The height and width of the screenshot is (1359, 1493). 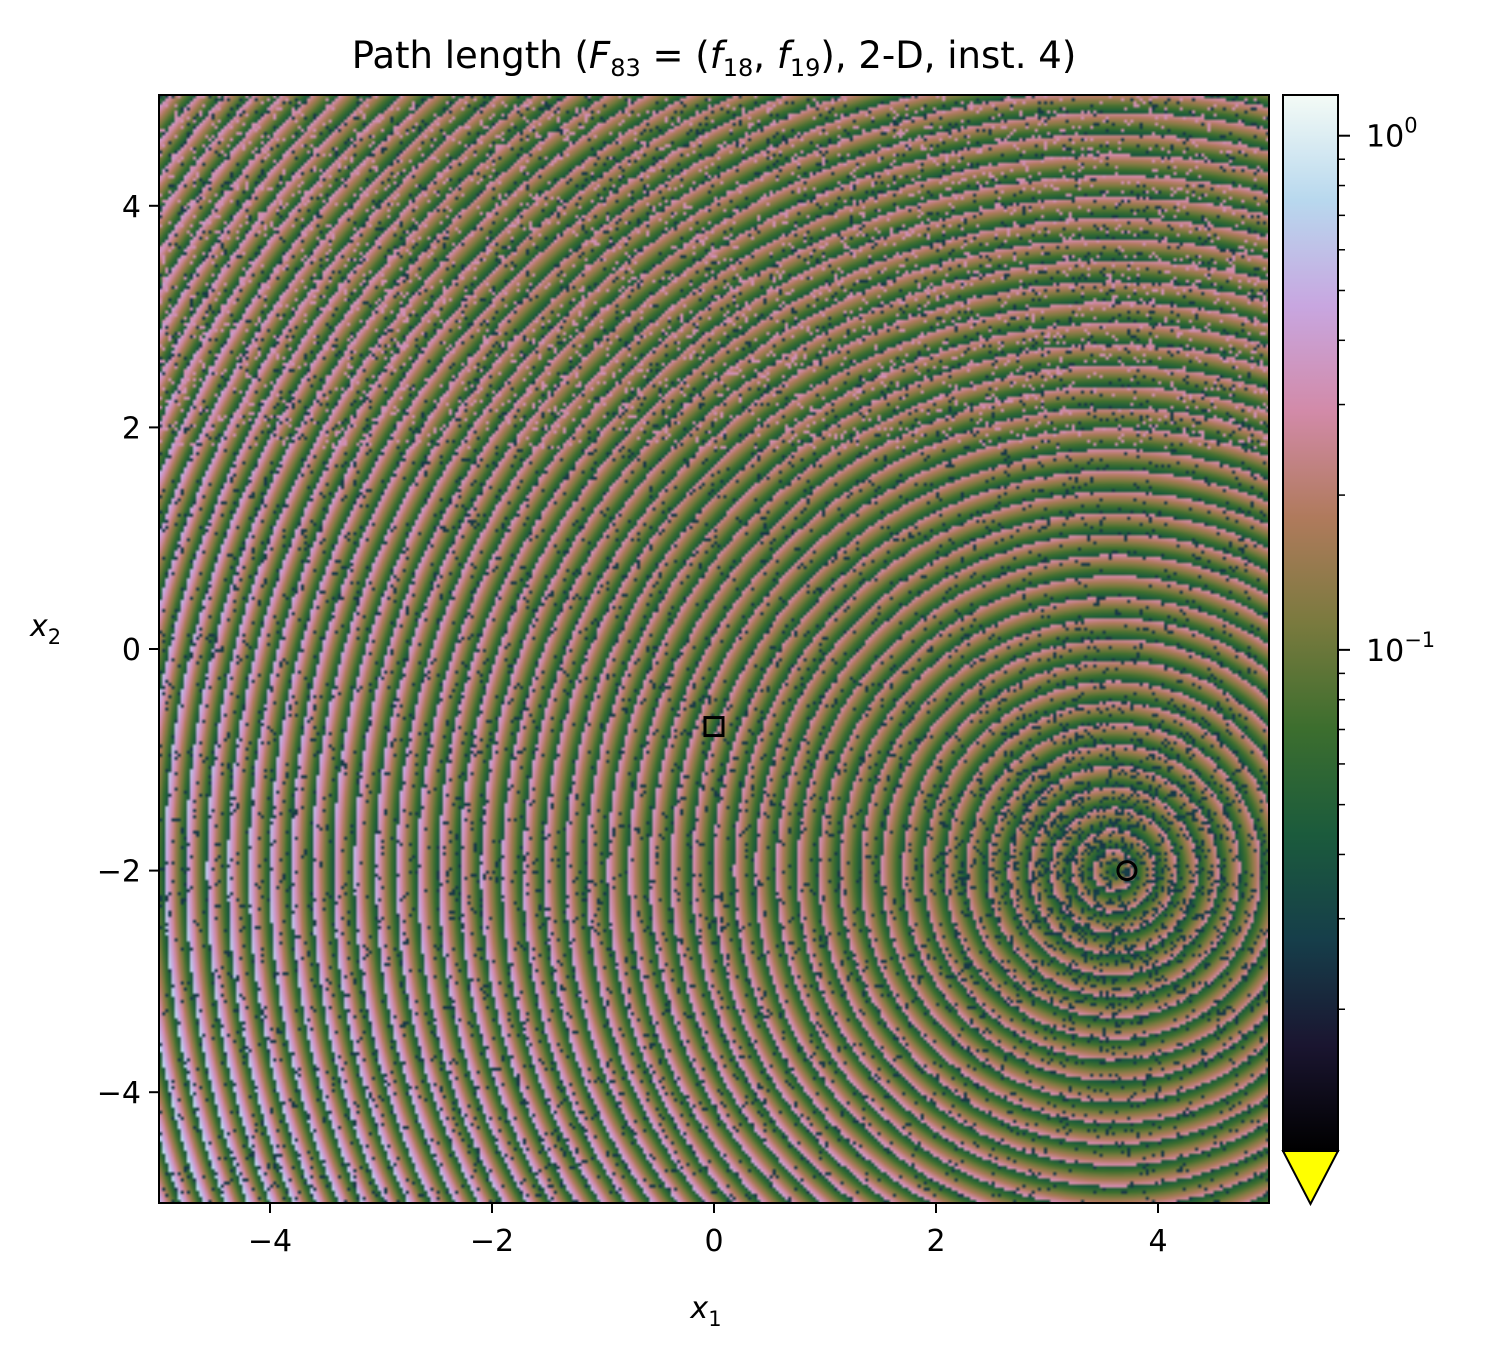 What do you see at coordinates (765, 55) in the screenshot?
I see `title-comma: ,` at bounding box center [765, 55].